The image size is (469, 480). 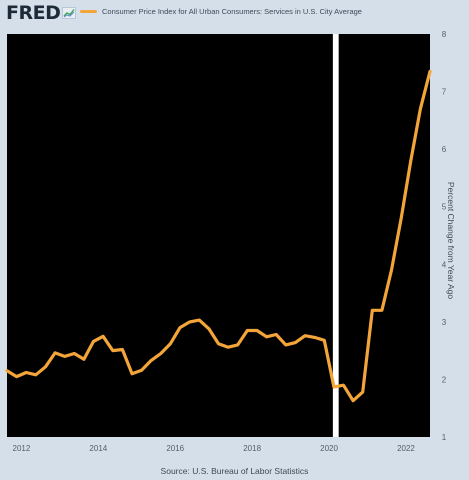 What do you see at coordinates (406, 448) in the screenshot?
I see `x-tick-label: 2022` at bounding box center [406, 448].